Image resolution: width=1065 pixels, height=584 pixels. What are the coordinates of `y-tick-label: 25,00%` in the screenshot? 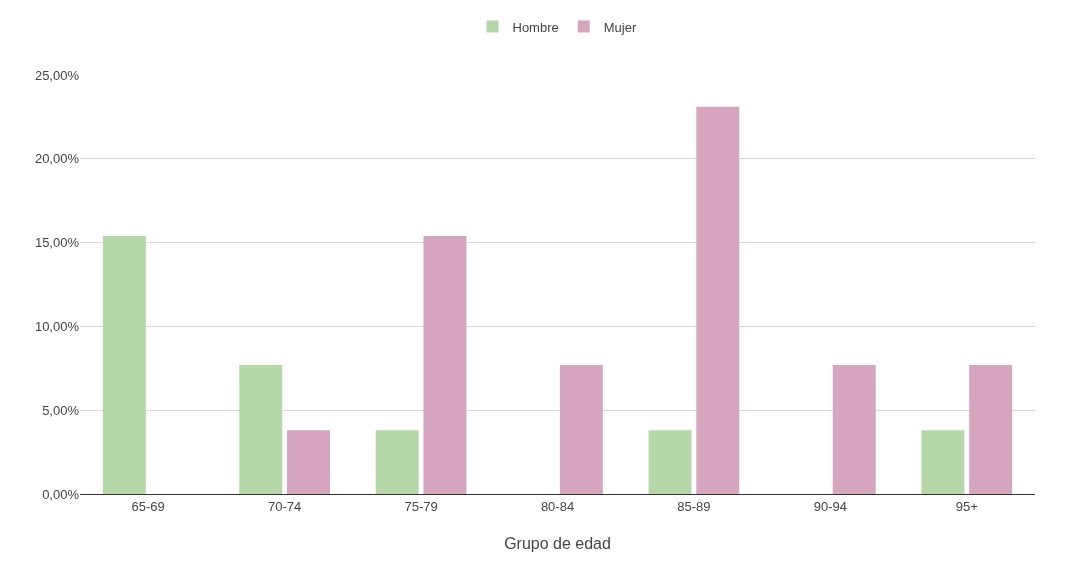 It's located at (57, 75).